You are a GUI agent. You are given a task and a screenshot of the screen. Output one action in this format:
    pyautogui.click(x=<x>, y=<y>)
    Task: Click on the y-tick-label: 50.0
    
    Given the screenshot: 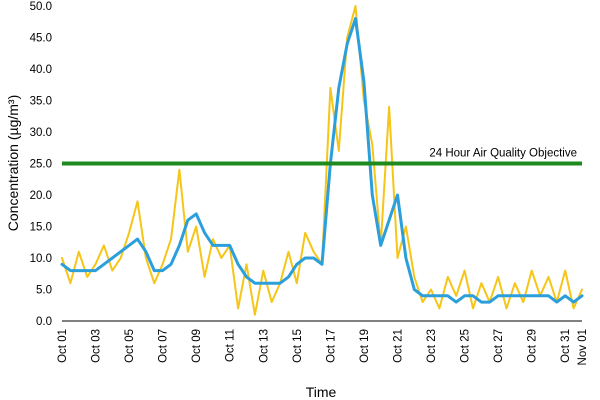 What is the action you would take?
    pyautogui.click(x=41, y=7)
    